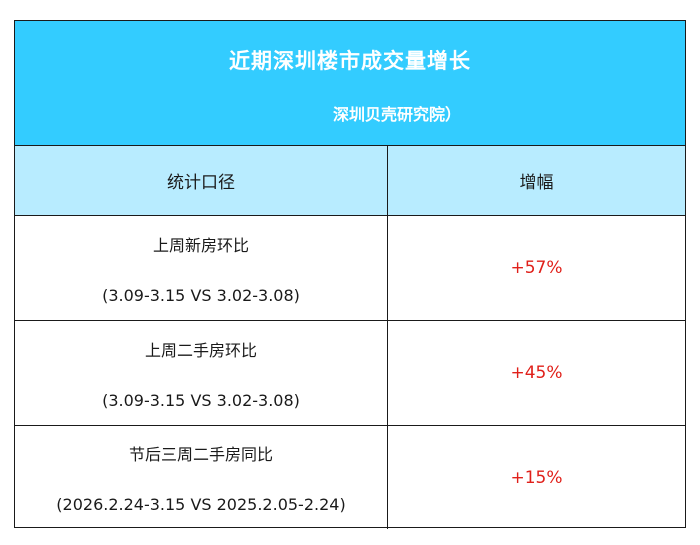 The height and width of the screenshot is (545, 700). Describe the element at coordinates (200, 350) in the screenshot. I see `row-label: 上周二手房环比` at that location.